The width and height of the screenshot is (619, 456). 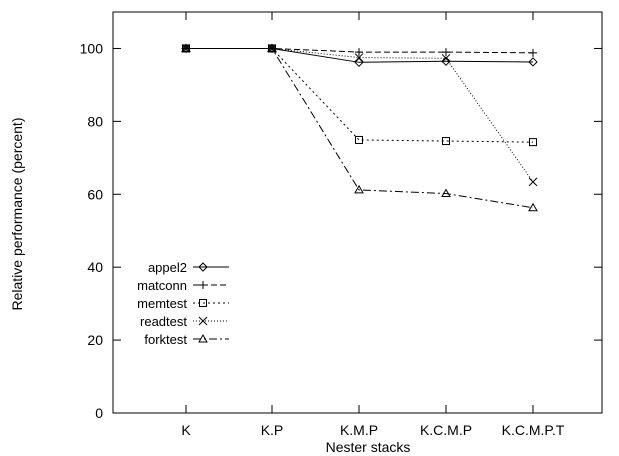 What do you see at coordinates (446, 430) in the screenshot?
I see `x-tick-label: K.C.M.P` at bounding box center [446, 430].